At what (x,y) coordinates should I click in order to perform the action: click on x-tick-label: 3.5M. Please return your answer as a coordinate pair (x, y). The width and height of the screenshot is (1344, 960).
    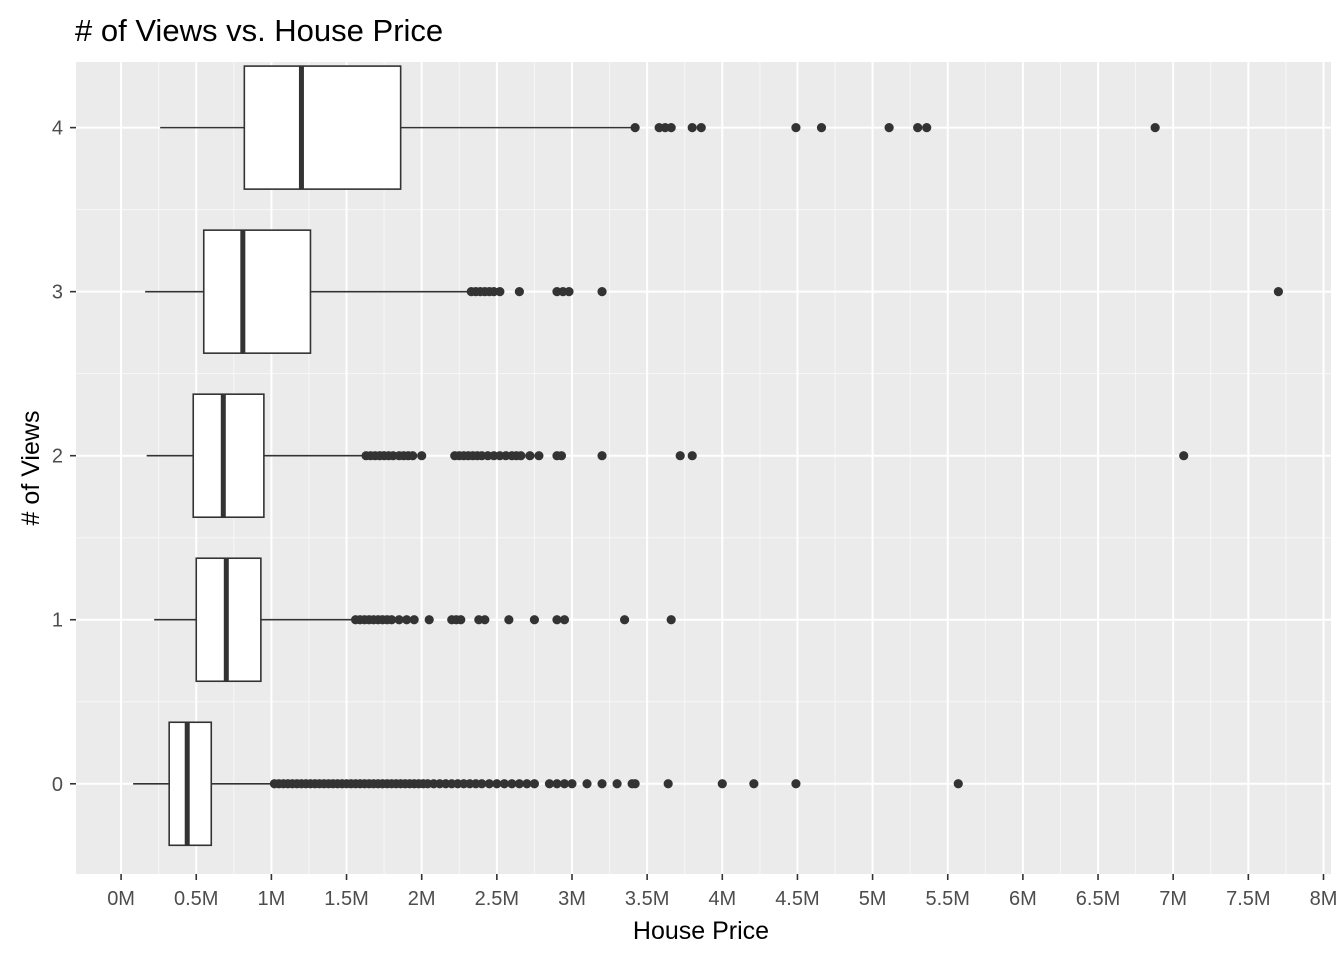
    Looking at the image, I should click on (647, 899).